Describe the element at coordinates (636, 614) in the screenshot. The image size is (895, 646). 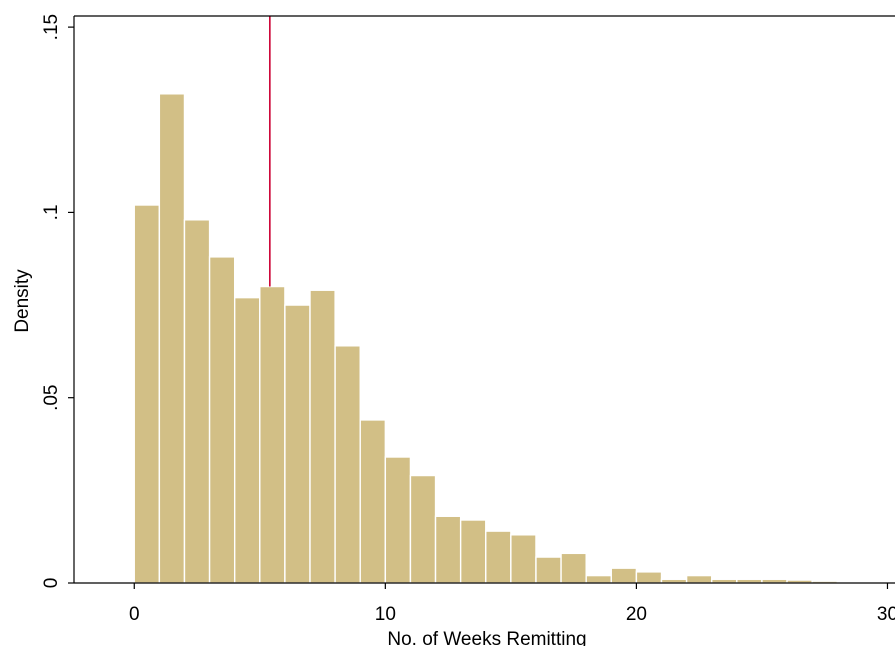
I see `x-tick-label: 20` at that location.